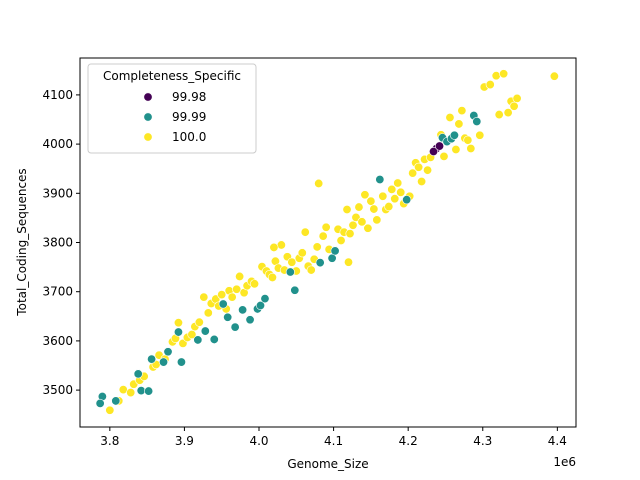 The width and height of the screenshot is (640, 480). Describe the element at coordinates (189, 117) in the screenshot. I see `legend-entry-label: 99.99` at that location.